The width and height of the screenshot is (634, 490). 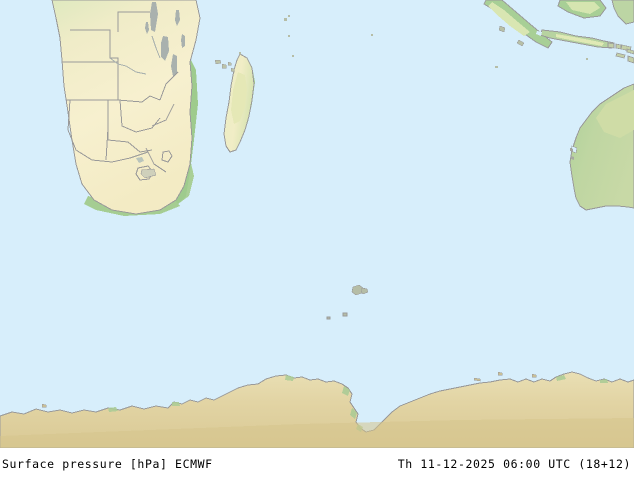 I want to click on rodrigues-island, so click(x=345, y=314).